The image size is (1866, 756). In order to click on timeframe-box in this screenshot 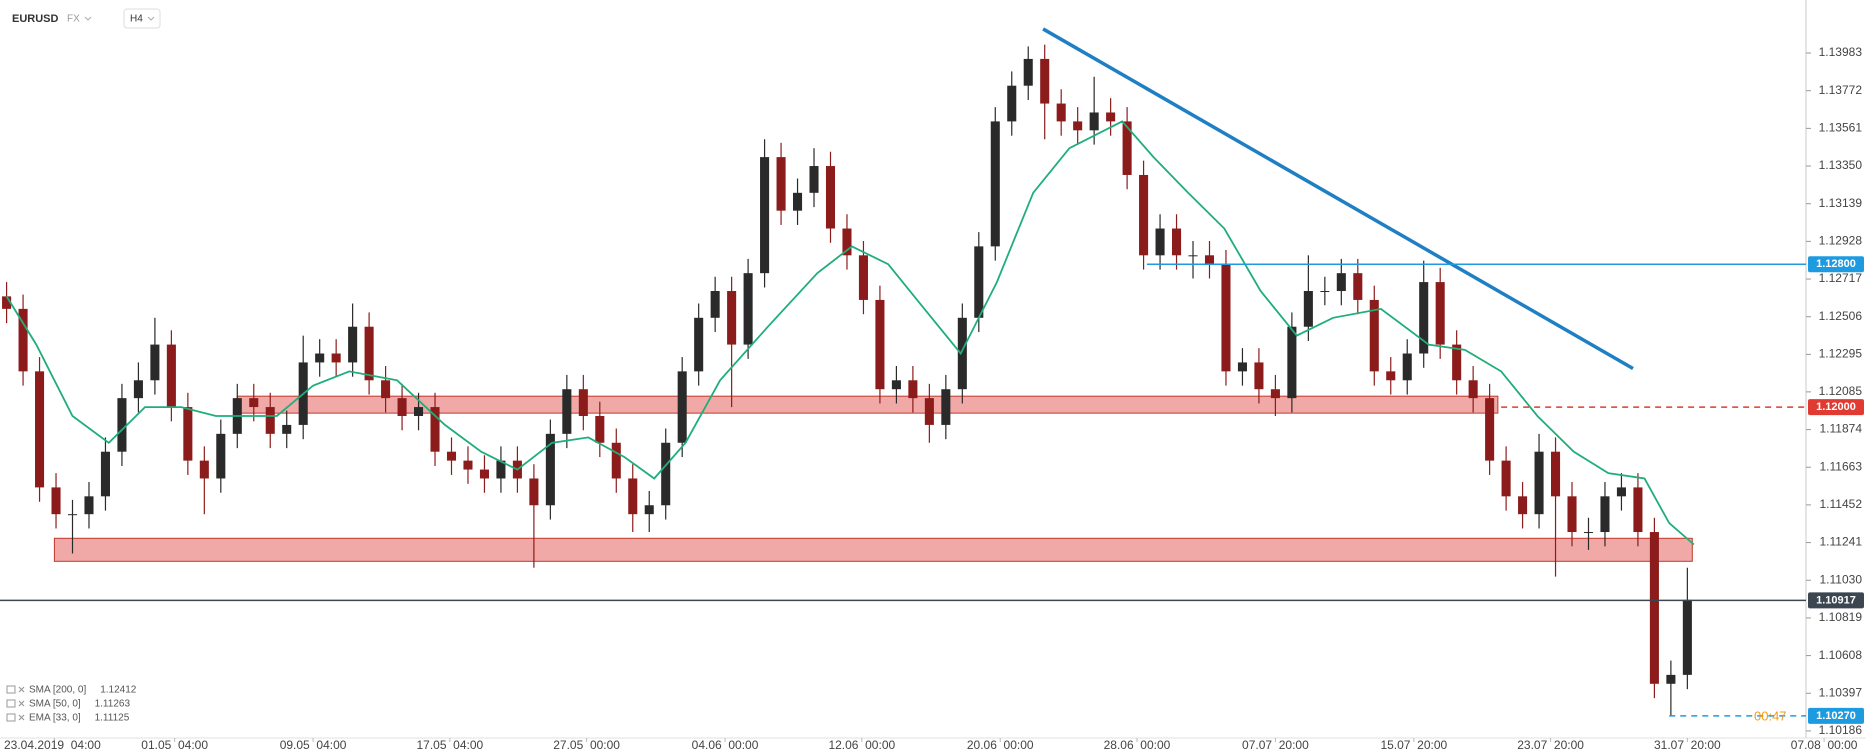, I will do `click(142, 18)`.